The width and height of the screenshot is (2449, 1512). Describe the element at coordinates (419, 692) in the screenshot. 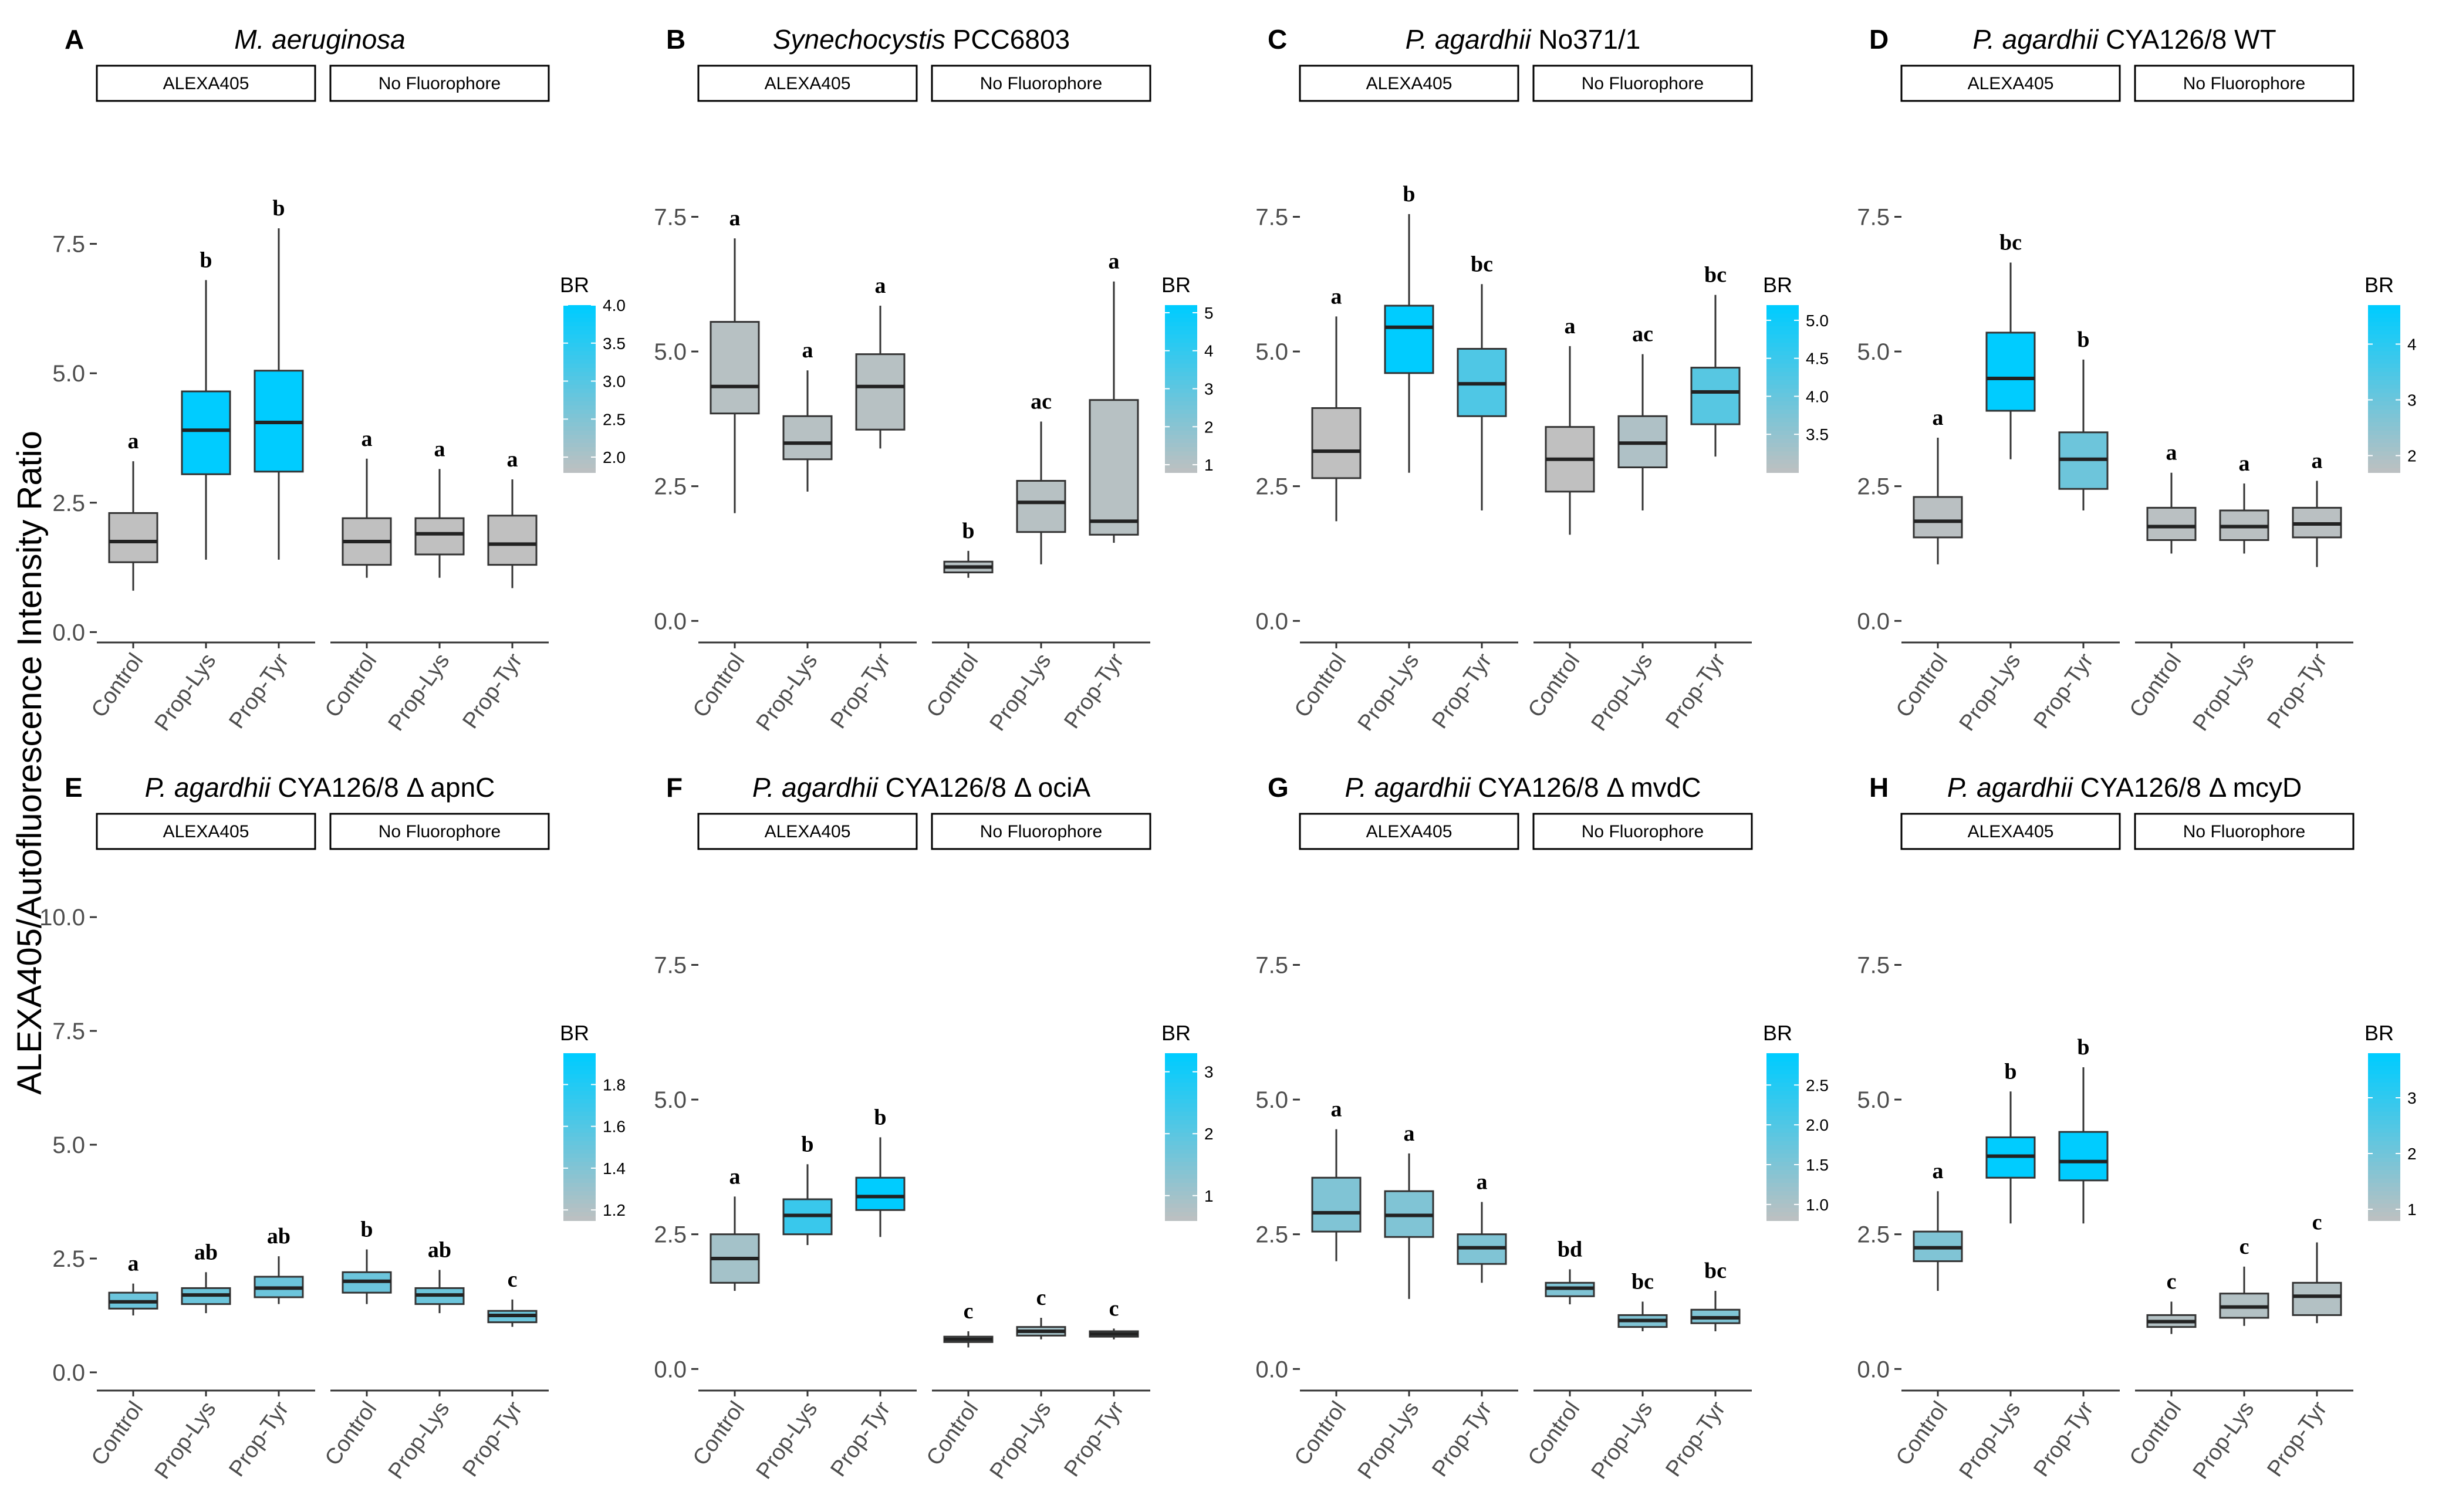

I see `x-tick-label: Prop-Lys` at that location.